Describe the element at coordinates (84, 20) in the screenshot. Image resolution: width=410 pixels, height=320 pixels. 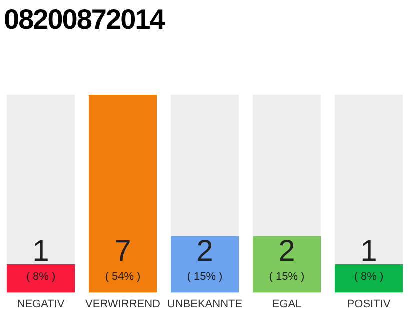
I see `chart-title: 08200872014` at that location.